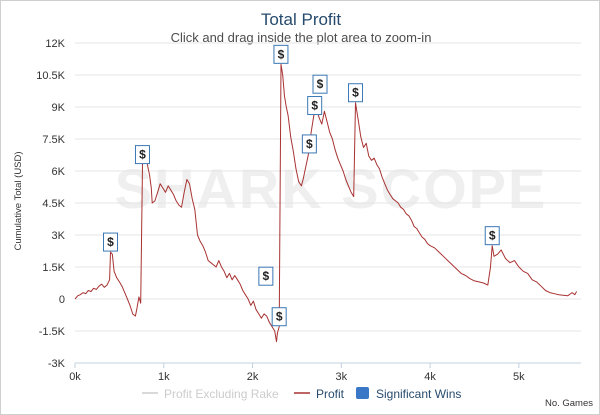 The width and height of the screenshot is (600, 415). I want to click on legend-item-significant-wins: Significant Wins, so click(408, 394).